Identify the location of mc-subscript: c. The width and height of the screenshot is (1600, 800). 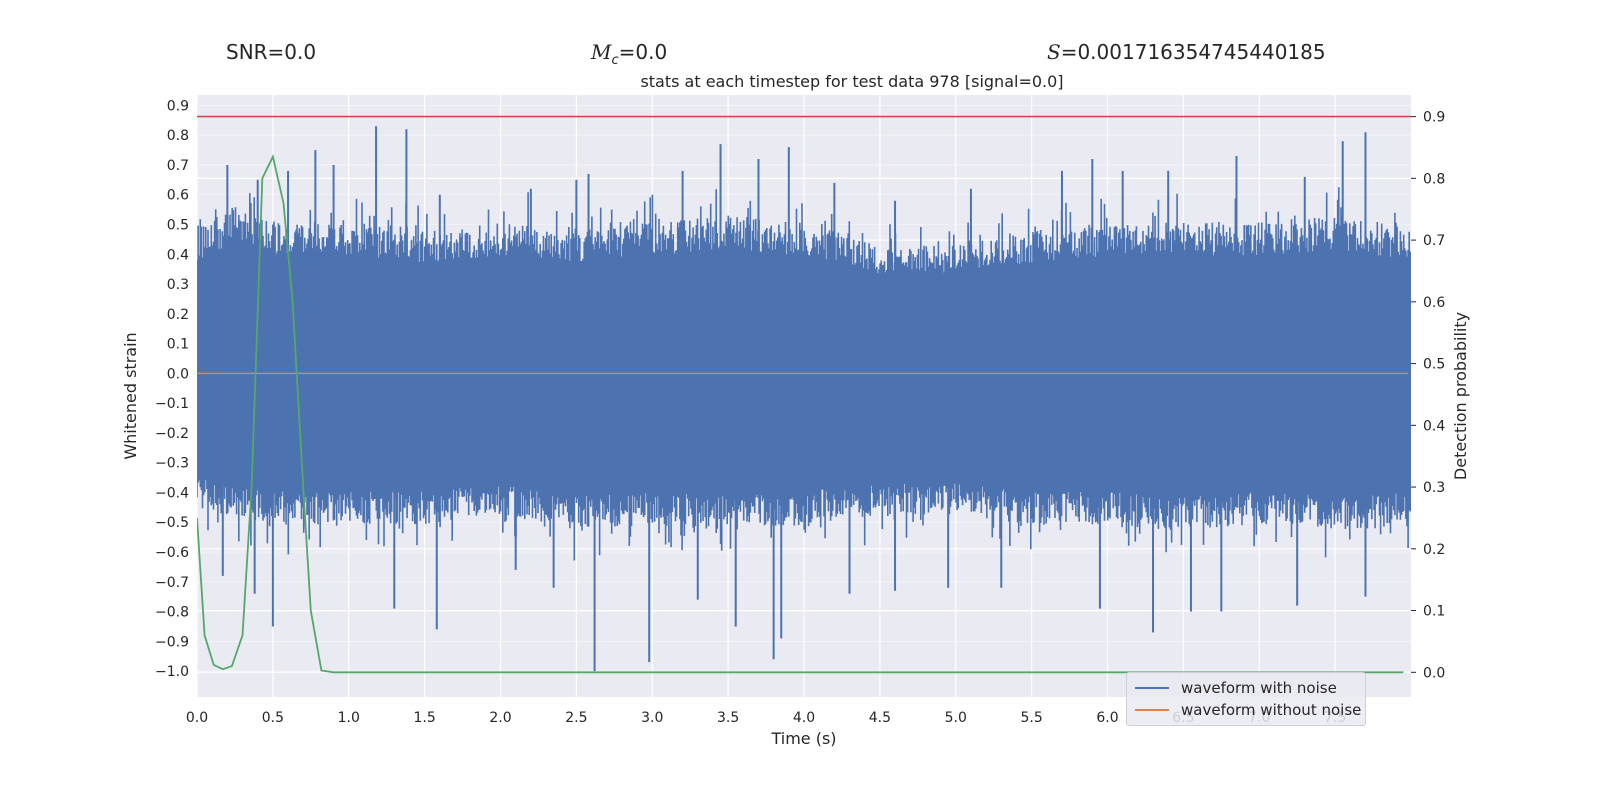
(615, 60).